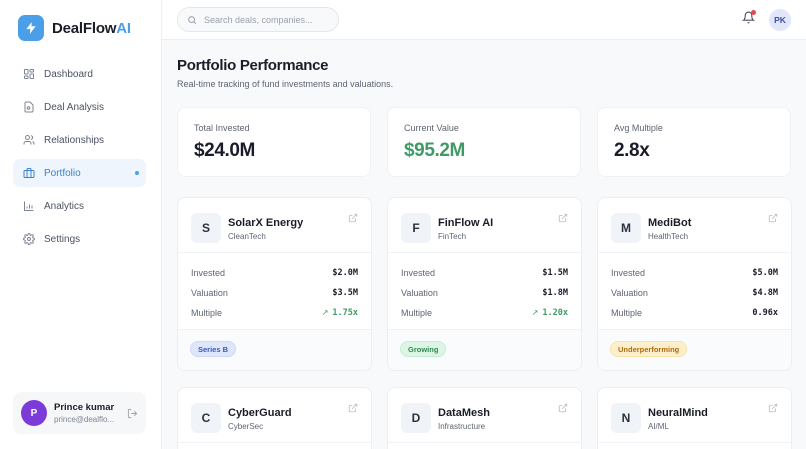 This screenshot has width=806, height=449. Describe the element at coordinates (224, 150) in the screenshot. I see `stat-value: $24.0M` at that location.